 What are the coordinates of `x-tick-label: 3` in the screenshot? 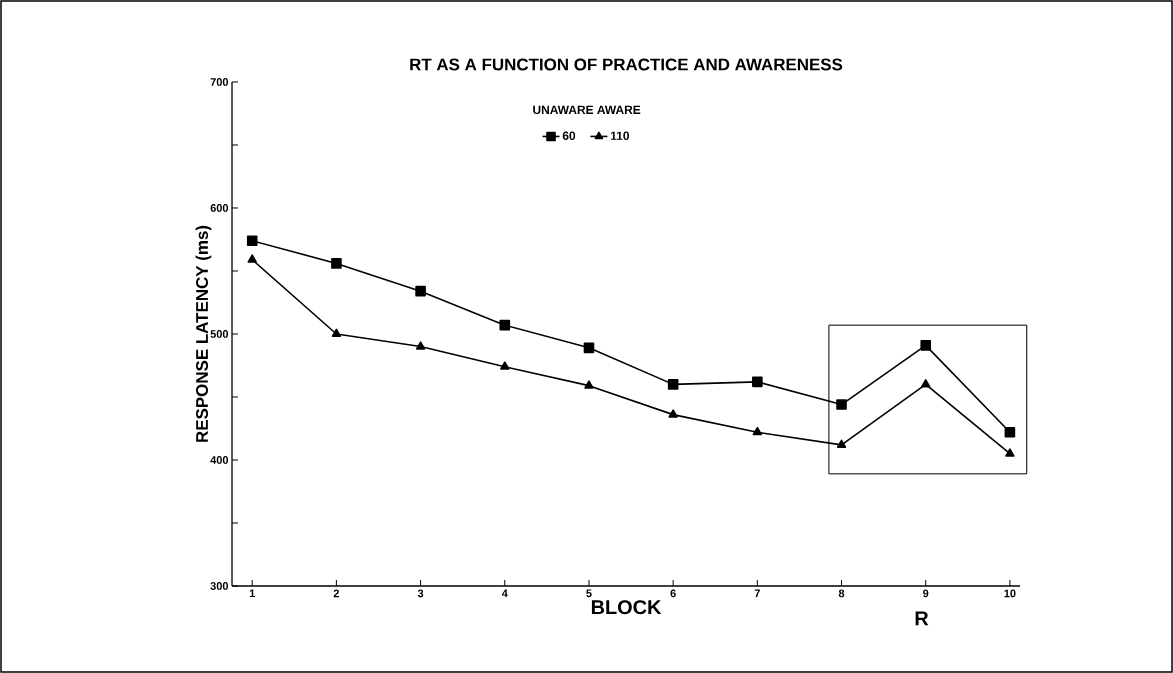 It's located at (420, 593).